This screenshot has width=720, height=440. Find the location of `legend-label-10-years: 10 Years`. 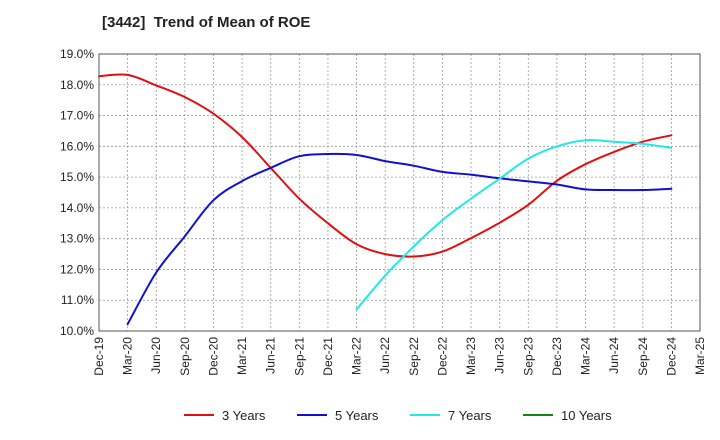

legend-label-10-years: 10 Years is located at coordinates (586, 415).